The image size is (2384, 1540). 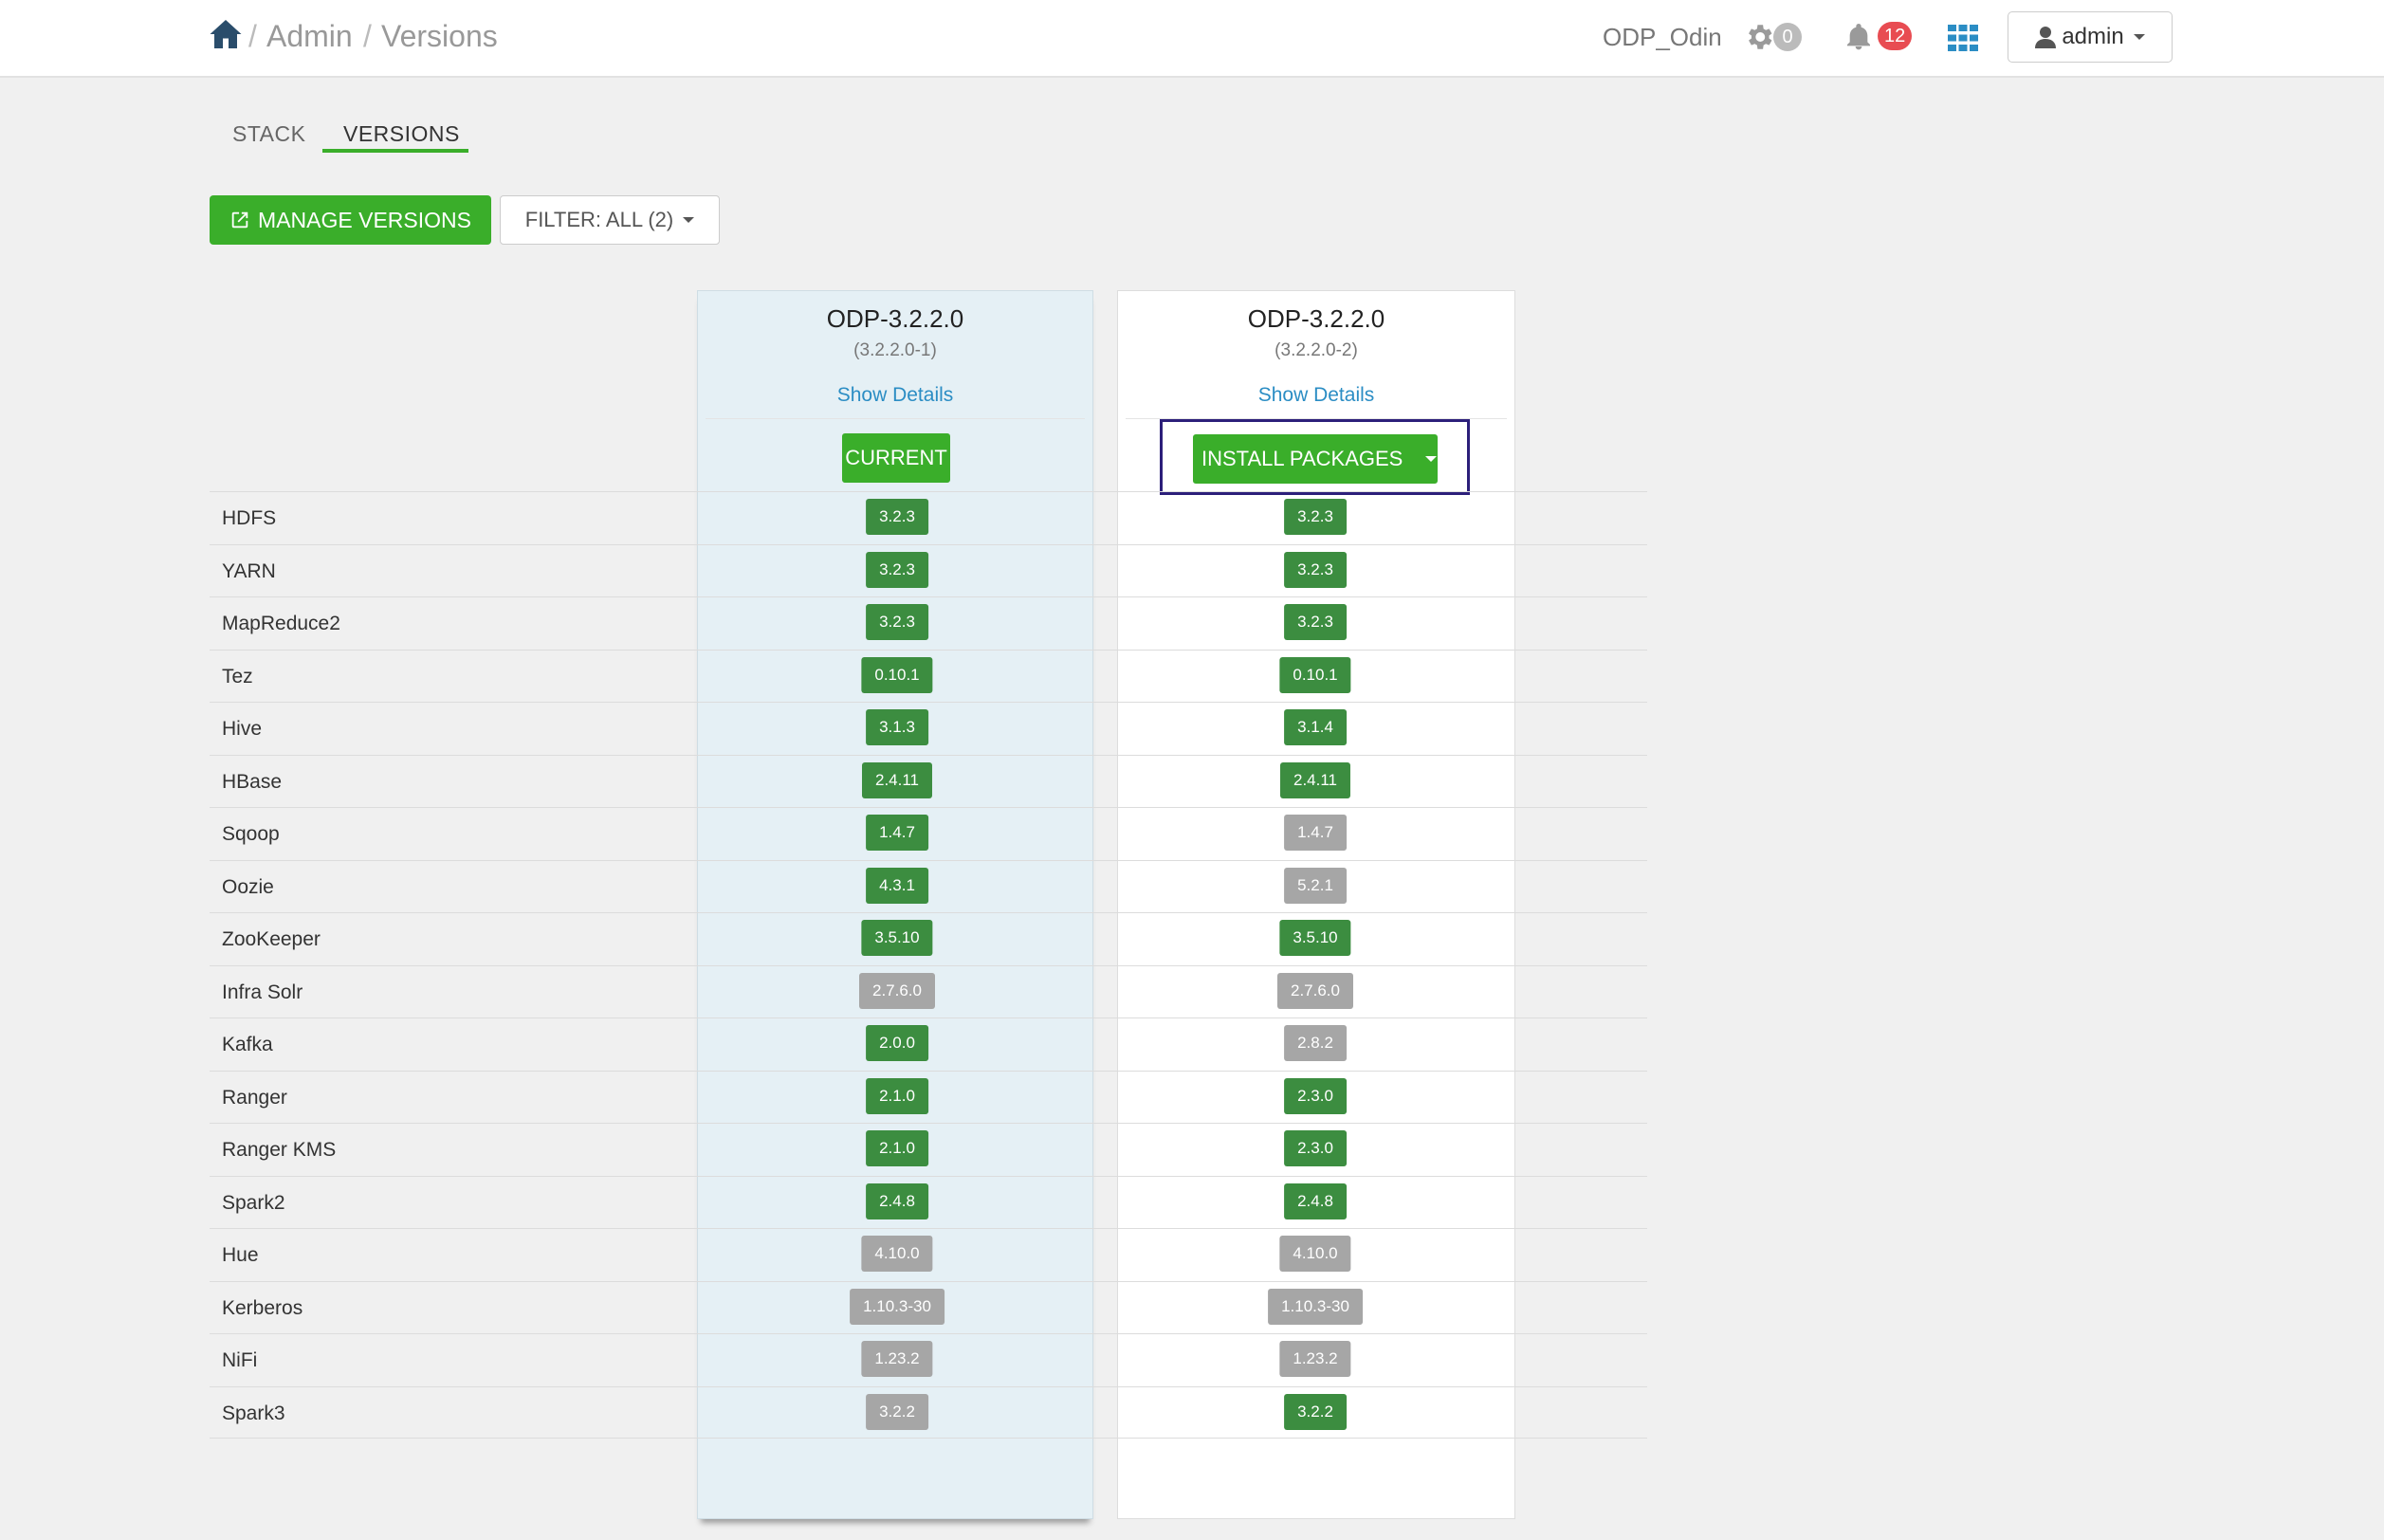 What do you see at coordinates (272, 939) in the screenshot?
I see `service-name: ZooKeeper` at bounding box center [272, 939].